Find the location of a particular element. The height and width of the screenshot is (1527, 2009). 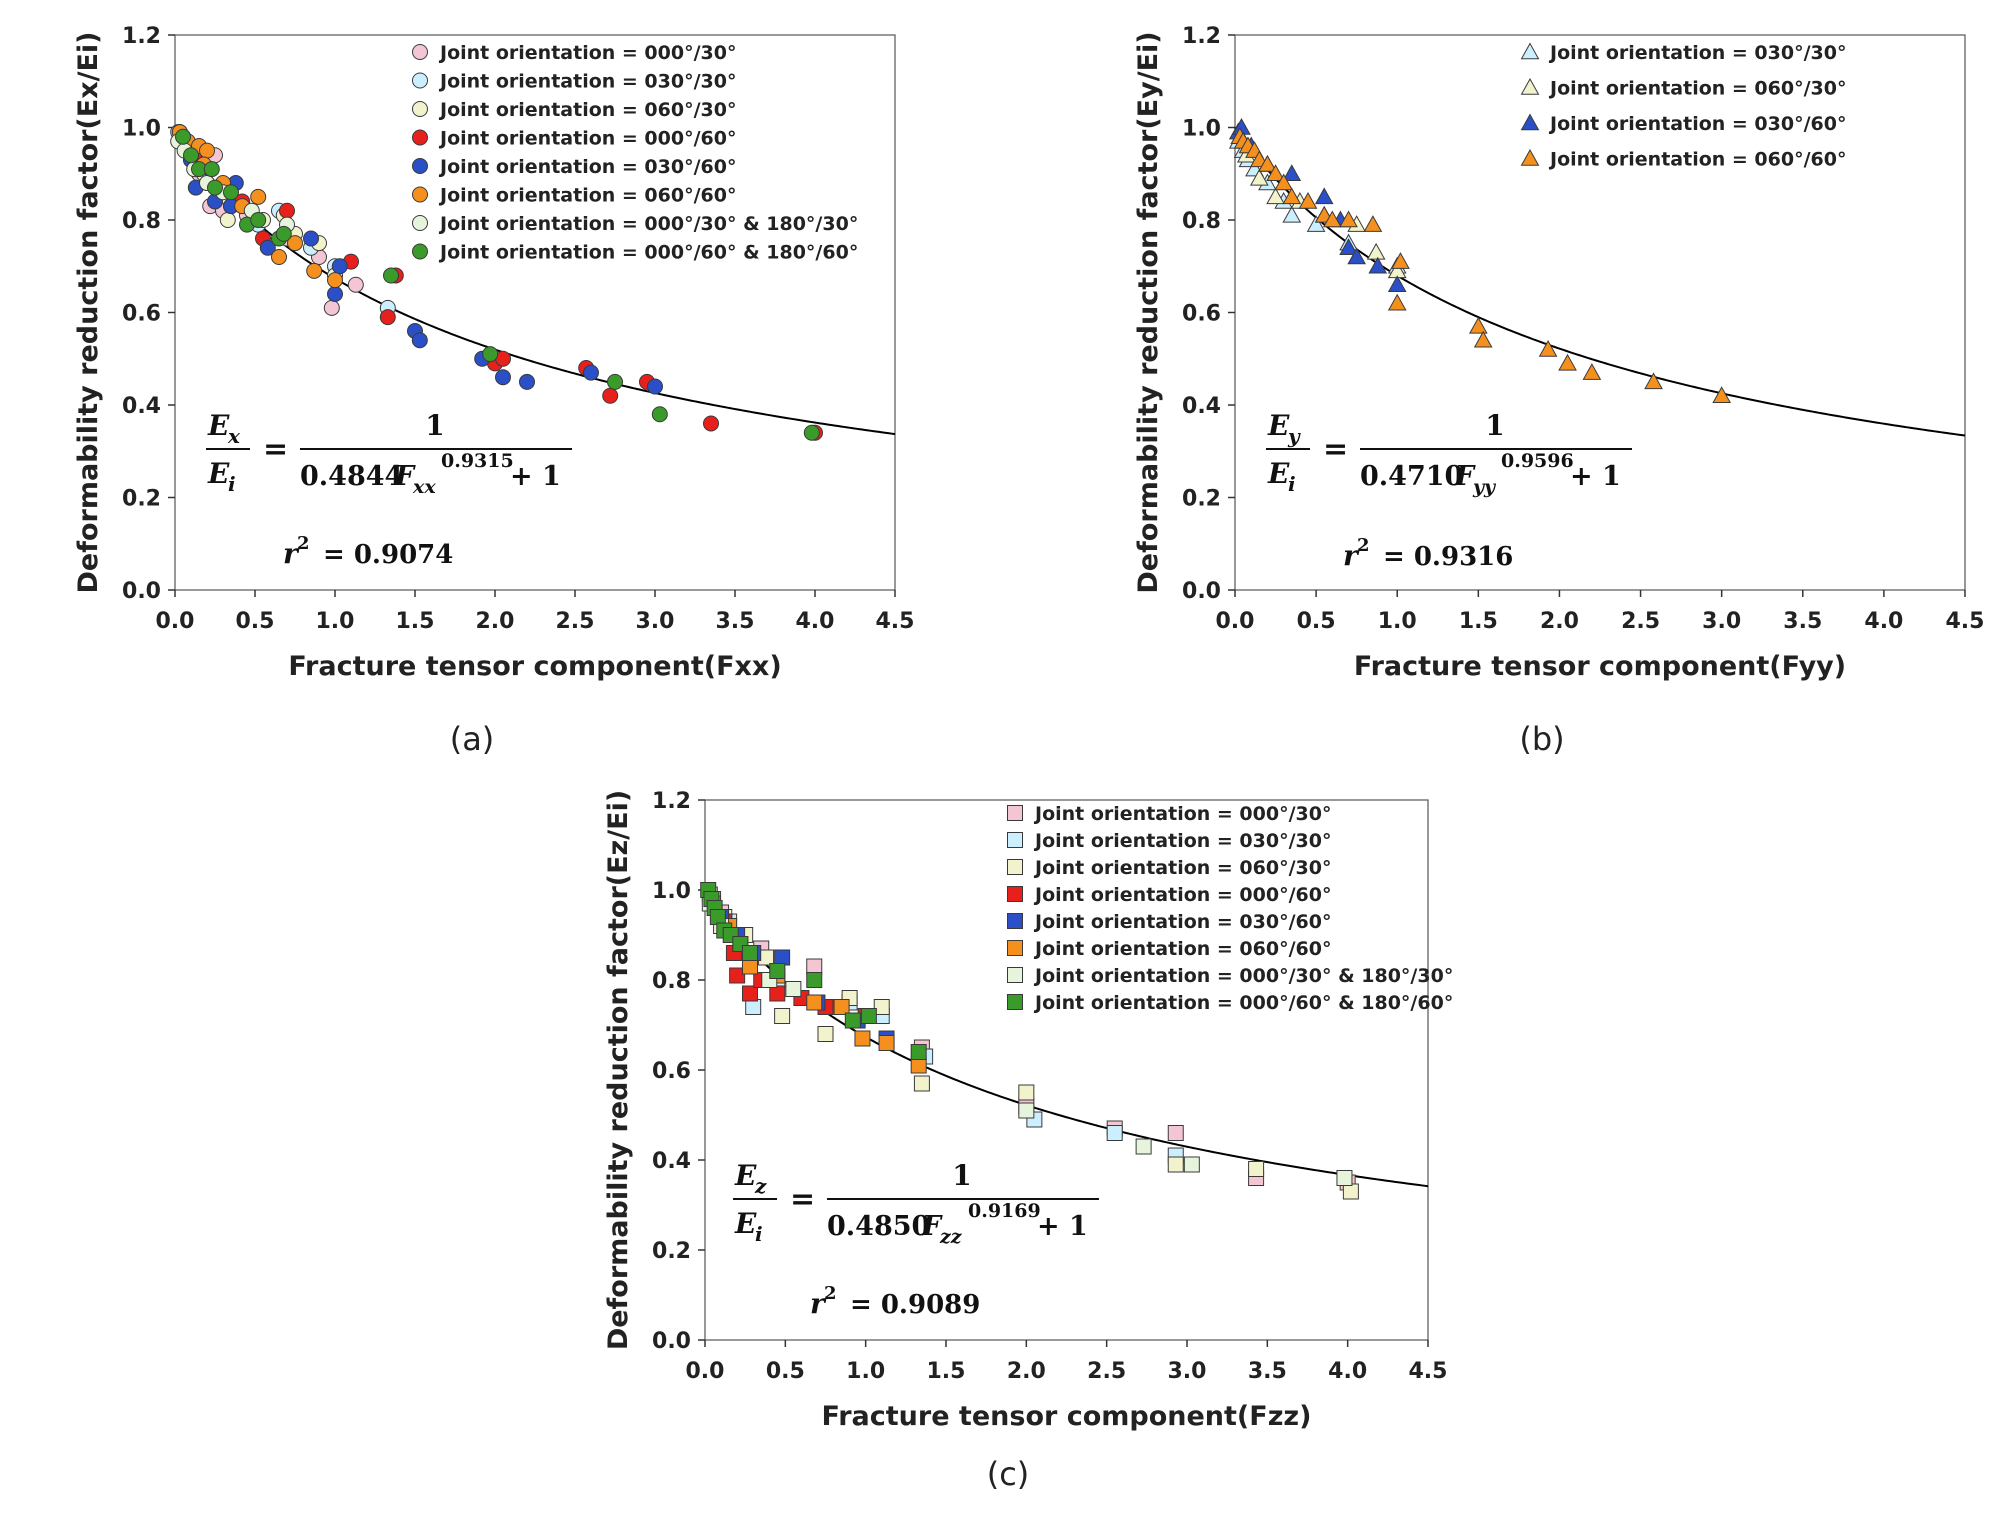

x-tick-label: 1.0 is located at coordinates (335, 621).